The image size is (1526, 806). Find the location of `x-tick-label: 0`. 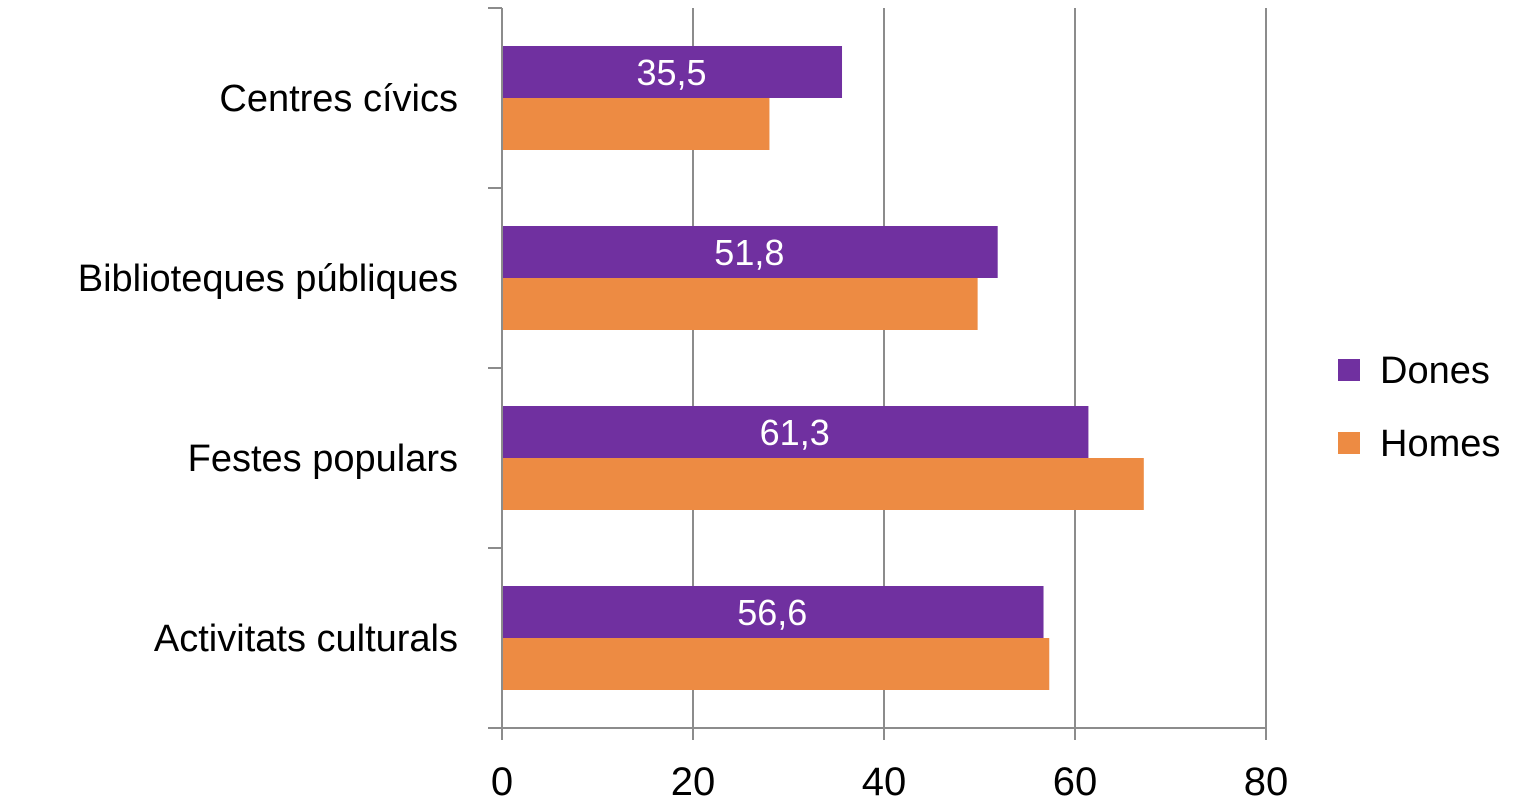

x-tick-label: 0 is located at coordinates (502, 782).